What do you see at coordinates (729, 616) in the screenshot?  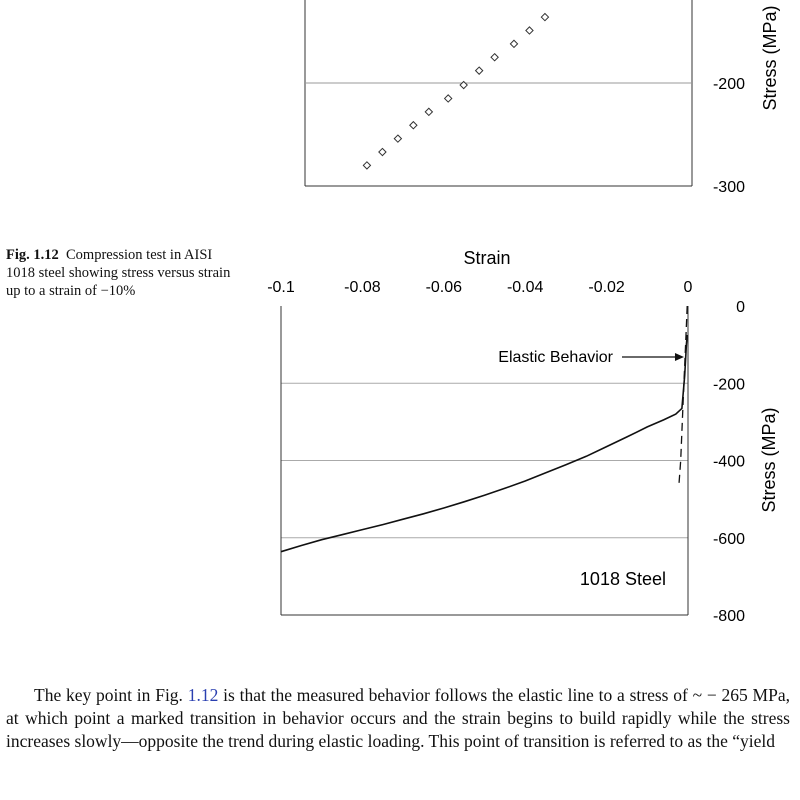 I see `y-tick-label: -800` at bounding box center [729, 616].